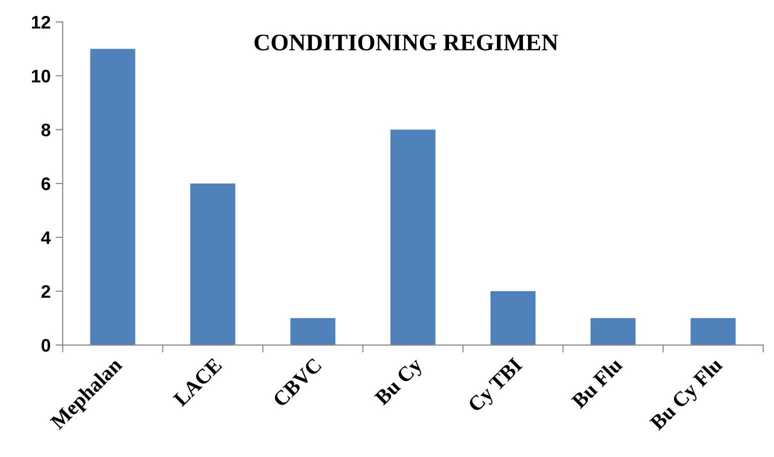 This screenshot has width=774, height=457. What do you see at coordinates (41, 22) in the screenshot?
I see `y-tick-label: 12` at bounding box center [41, 22].